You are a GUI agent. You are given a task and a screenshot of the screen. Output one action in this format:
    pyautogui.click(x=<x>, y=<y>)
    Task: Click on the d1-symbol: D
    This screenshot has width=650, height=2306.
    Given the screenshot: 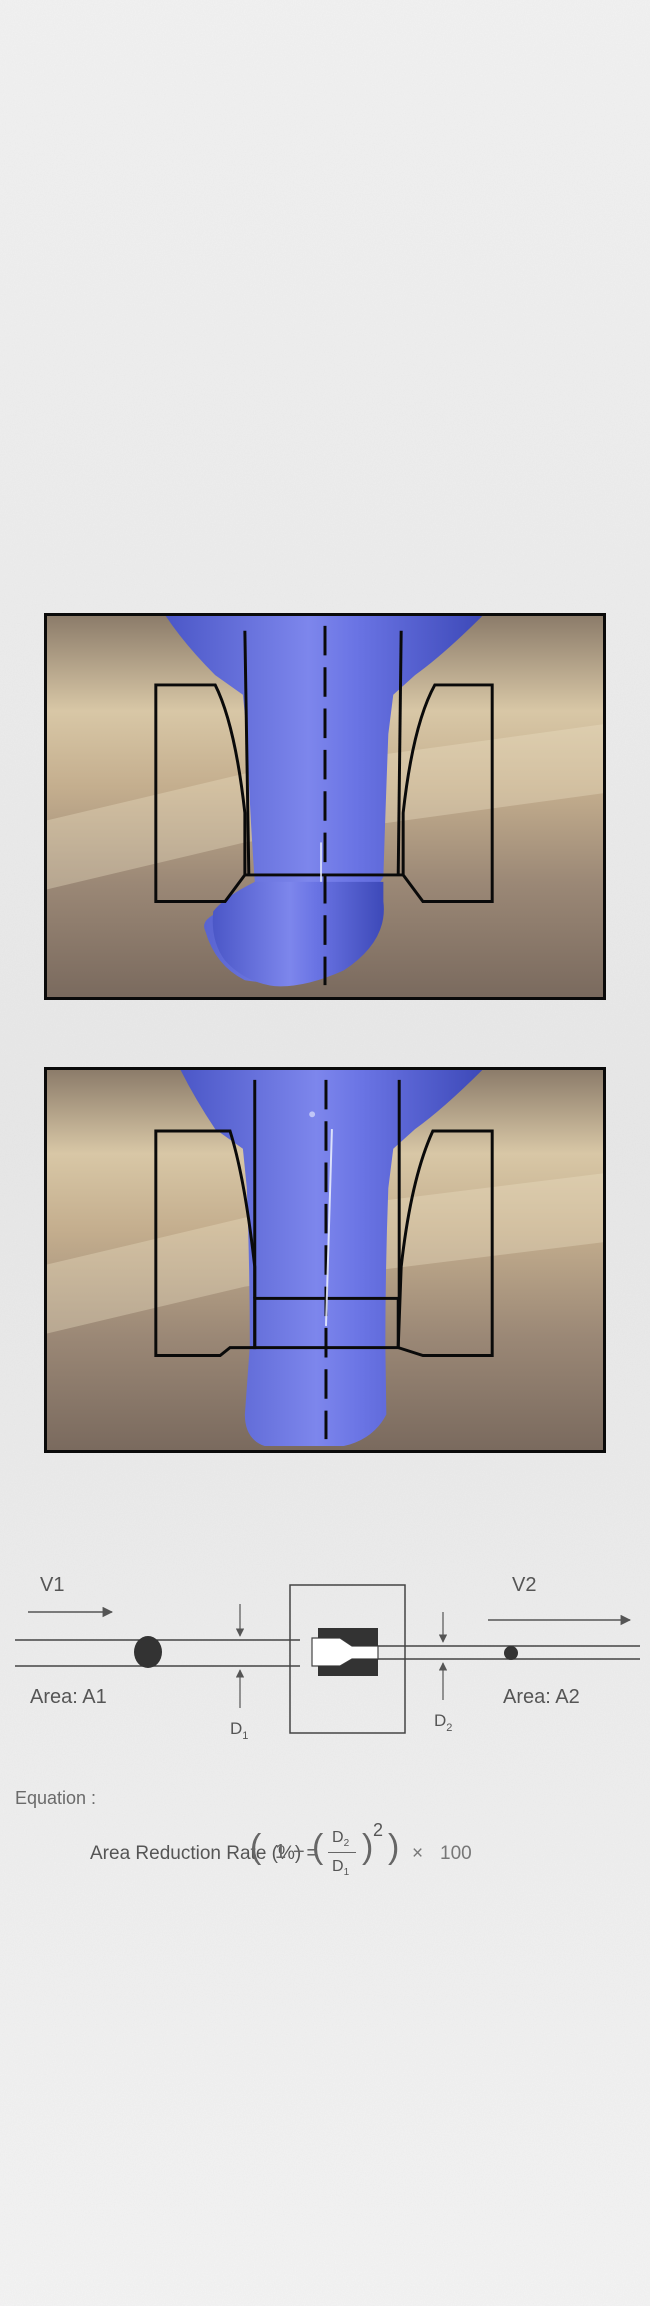 What is the action you would take?
    pyautogui.click(x=236, y=1728)
    